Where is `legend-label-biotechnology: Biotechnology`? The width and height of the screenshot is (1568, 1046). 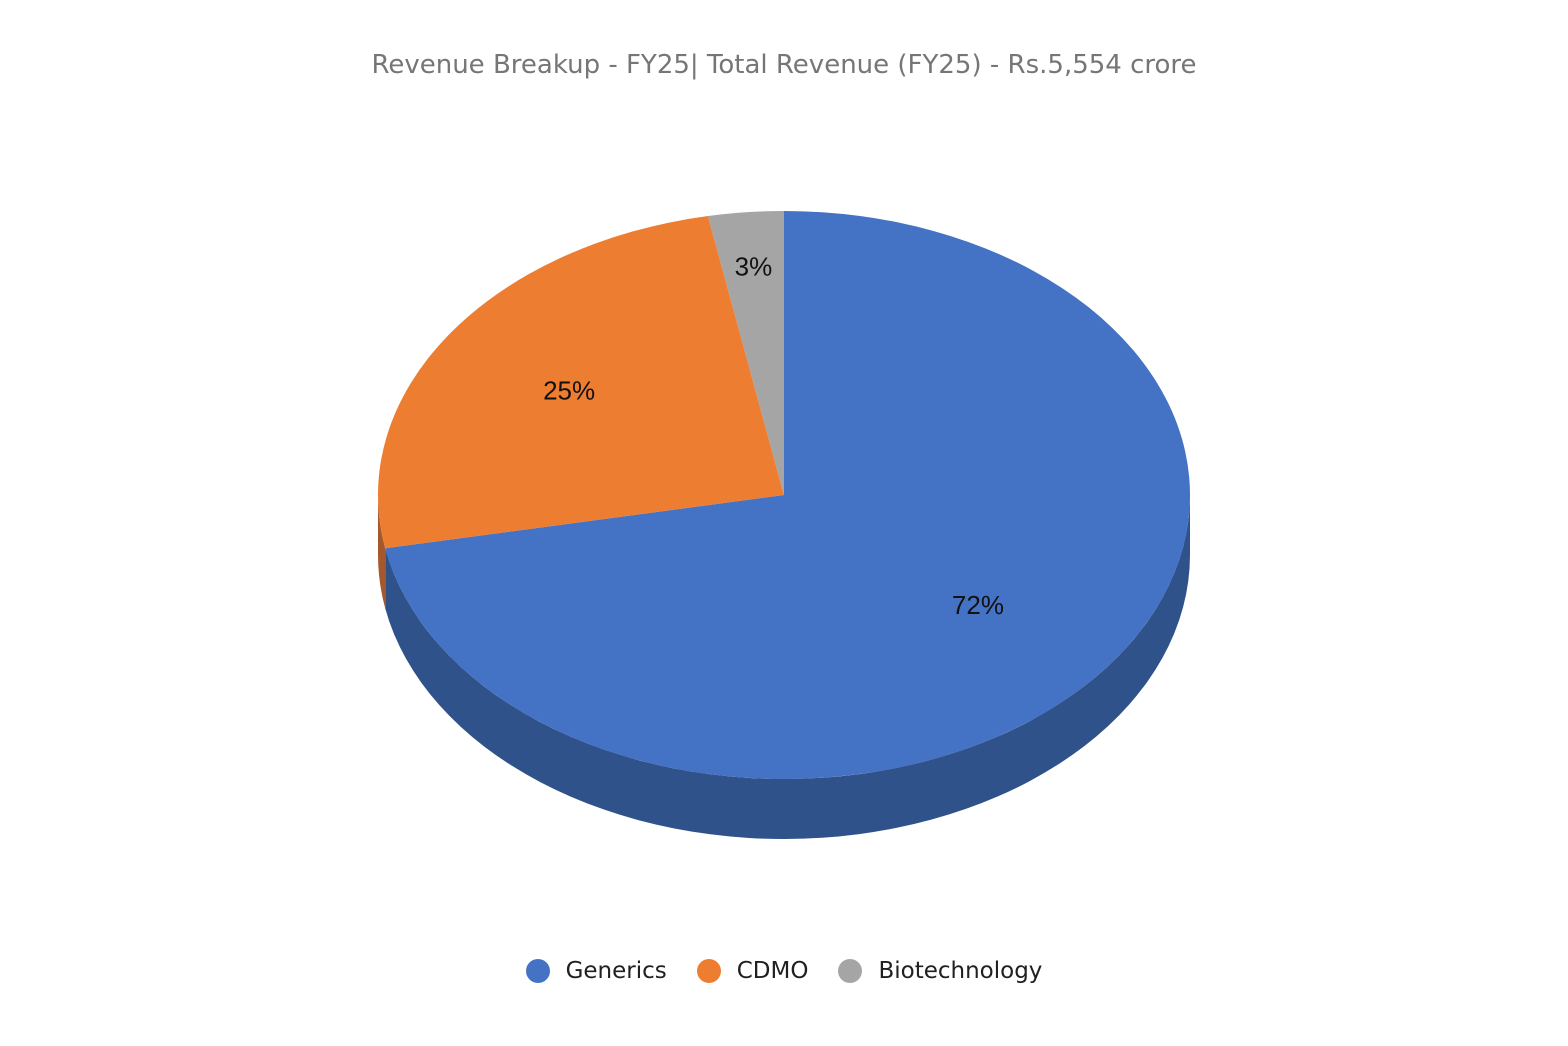
legend-label-biotechnology: Biotechnology is located at coordinates (960, 971).